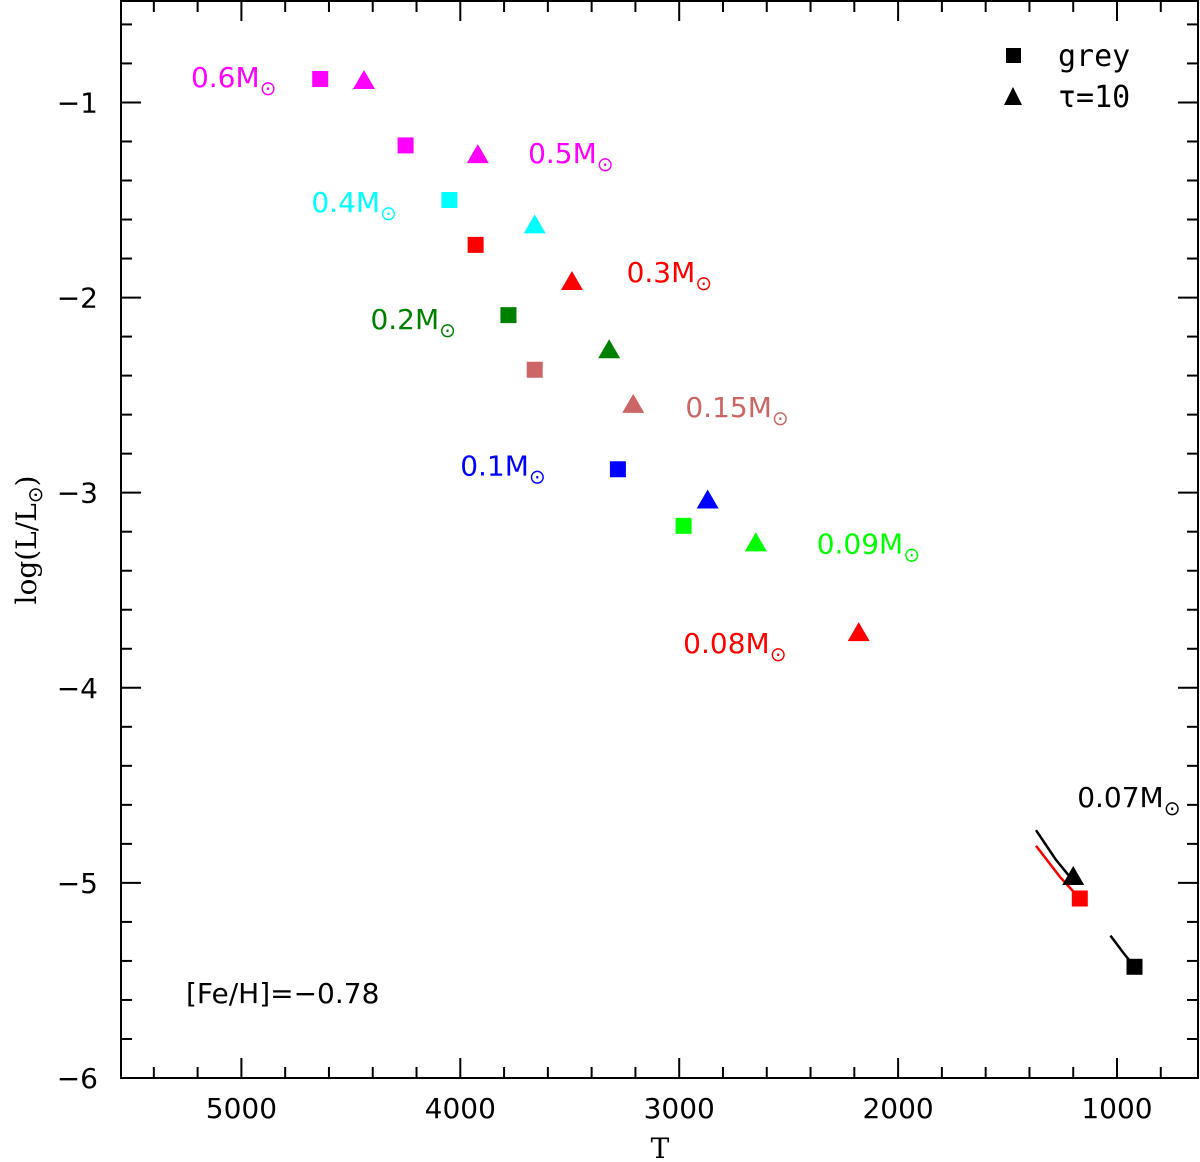 The image size is (1200, 1162). Describe the element at coordinates (241, 1108) in the screenshot. I see `x-tick-label: 5000` at that location.